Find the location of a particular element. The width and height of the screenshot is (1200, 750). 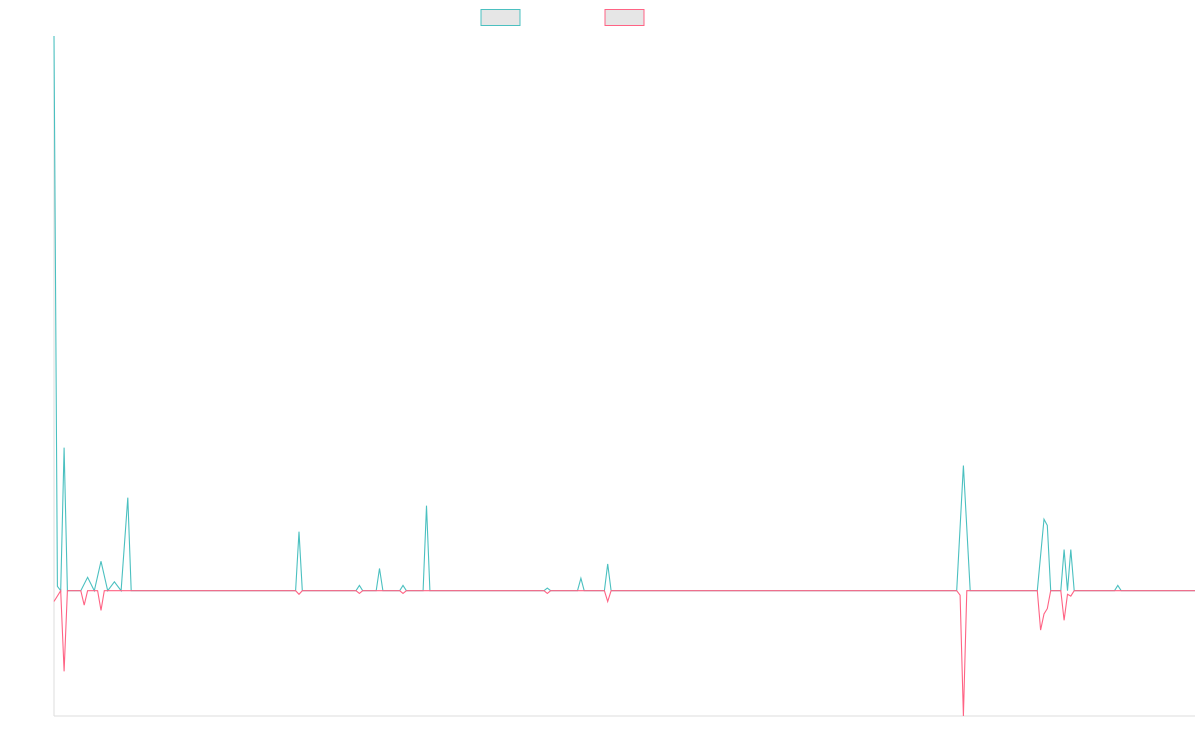

legend is located at coordinates (562, 17).